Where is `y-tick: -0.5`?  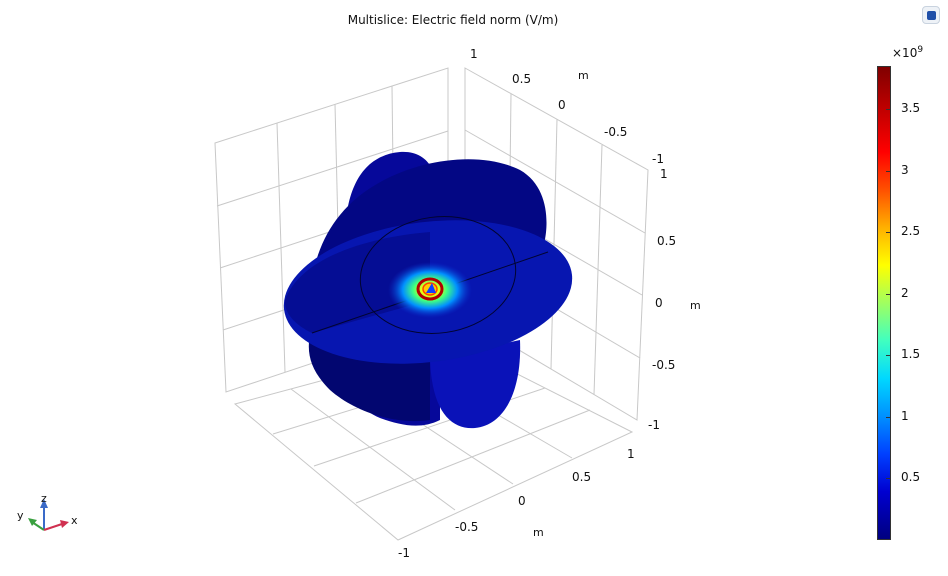
y-tick: -0.5 is located at coordinates (615, 132).